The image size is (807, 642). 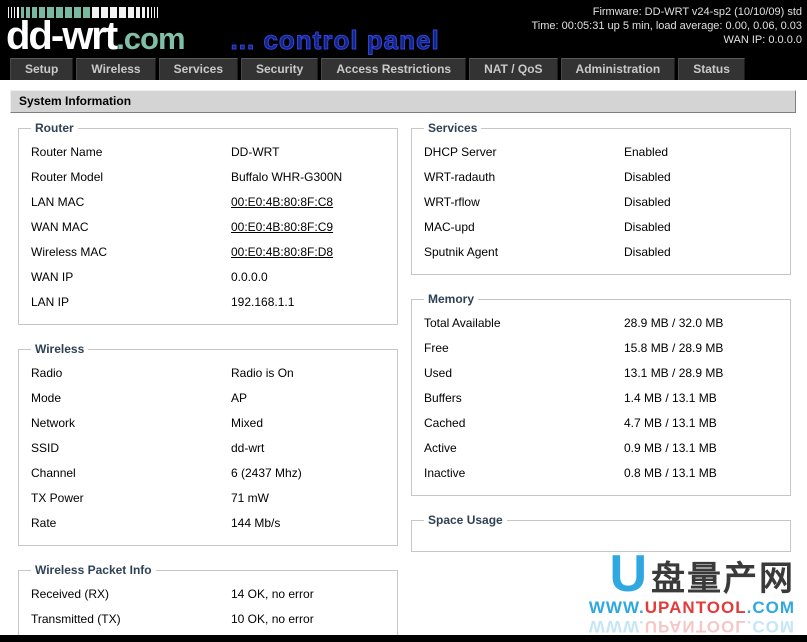 I want to click on info-row: Inactive 0.8 MB / 13.1 MB, so click(x=601, y=472).